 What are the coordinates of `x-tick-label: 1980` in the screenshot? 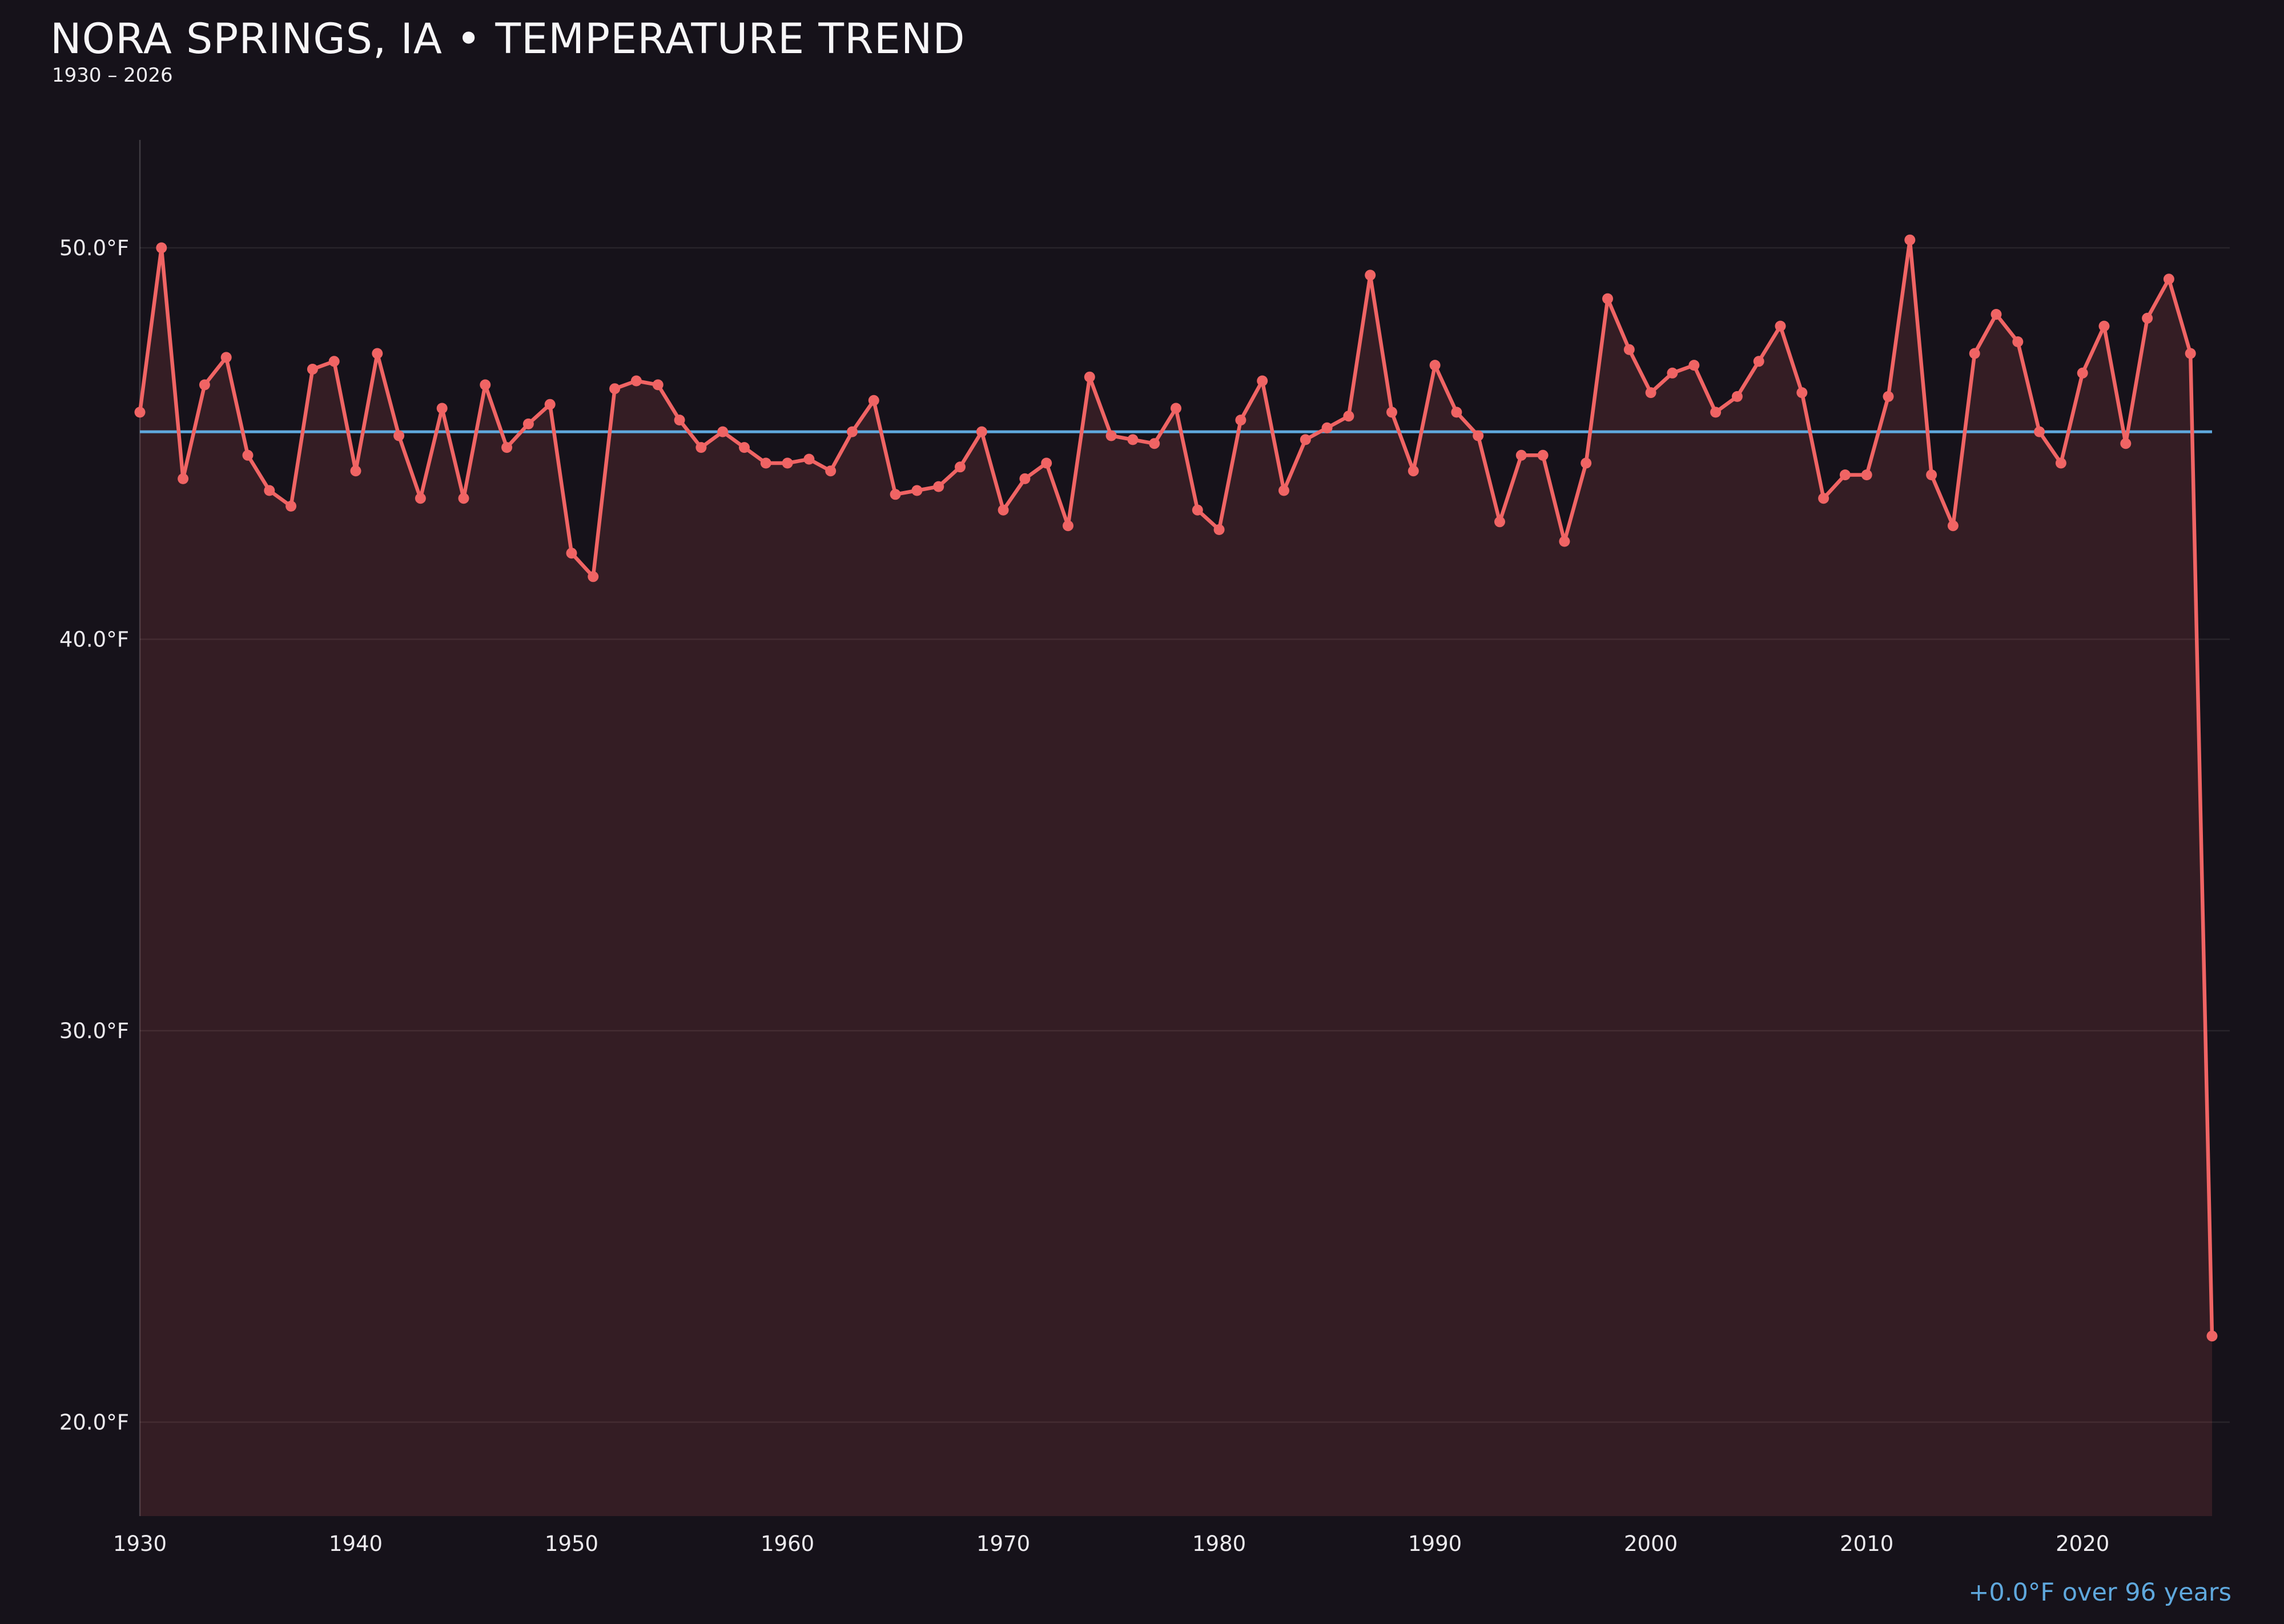 It's located at (1219, 1543).